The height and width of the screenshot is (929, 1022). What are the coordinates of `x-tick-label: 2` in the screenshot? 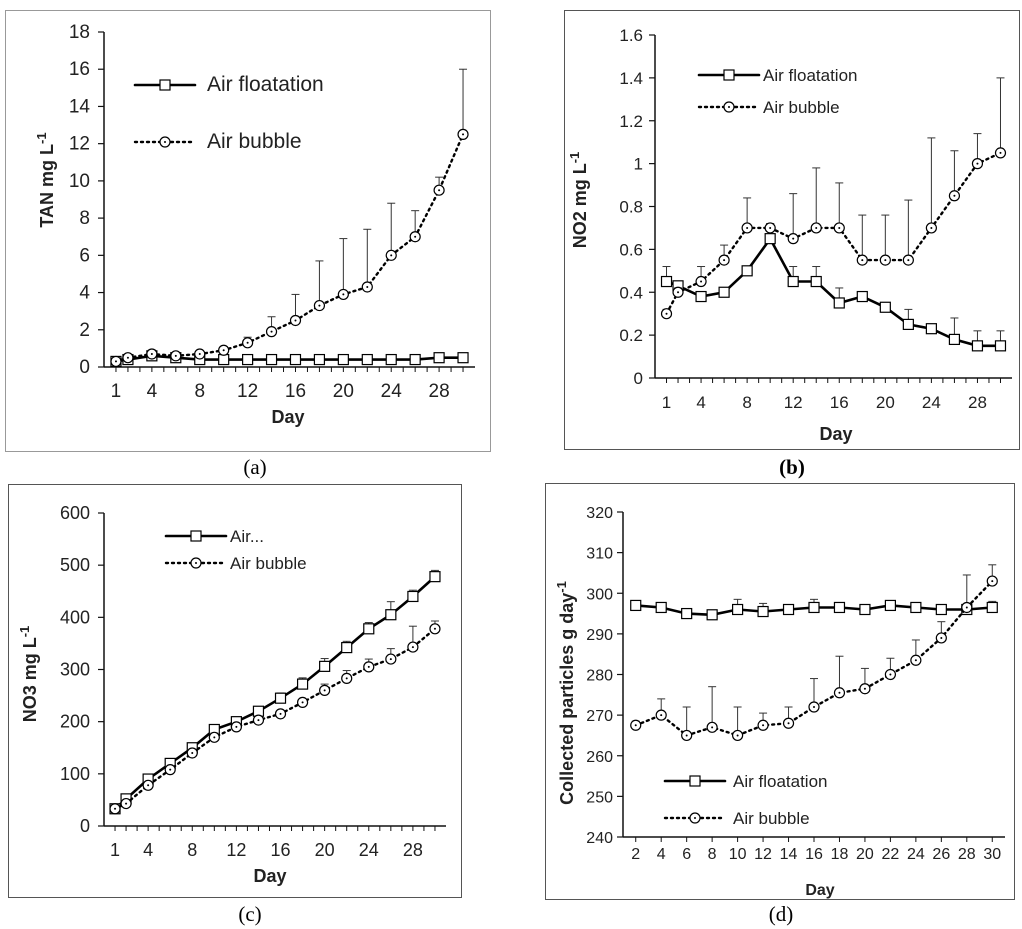 It's located at (635, 854).